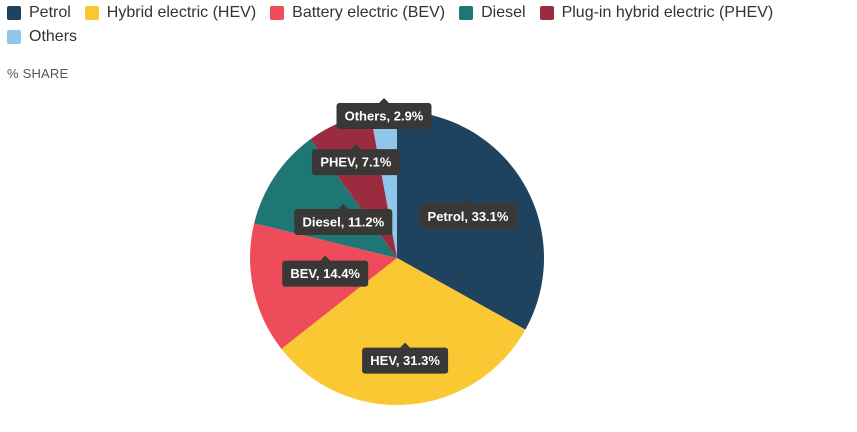 The width and height of the screenshot is (857, 432). I want to click on data-label-text: BEV, 14.4%, so click(325, 273).